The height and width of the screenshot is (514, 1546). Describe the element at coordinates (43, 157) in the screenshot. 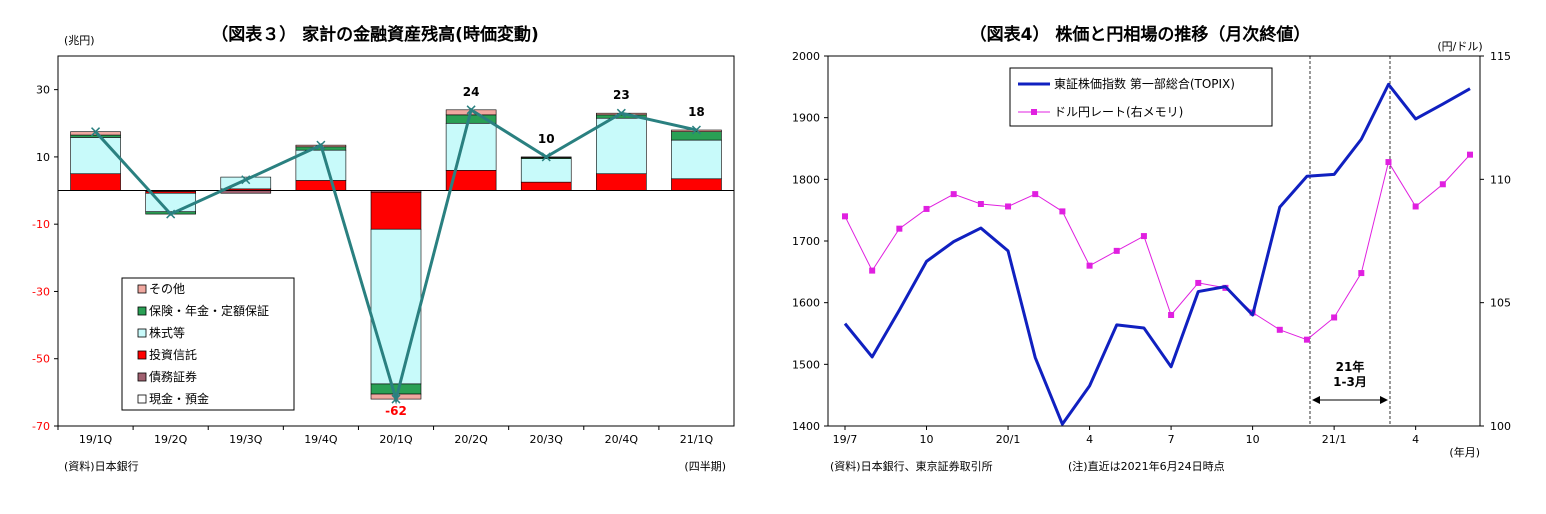

I see `y-tick-label: 10` at that location.